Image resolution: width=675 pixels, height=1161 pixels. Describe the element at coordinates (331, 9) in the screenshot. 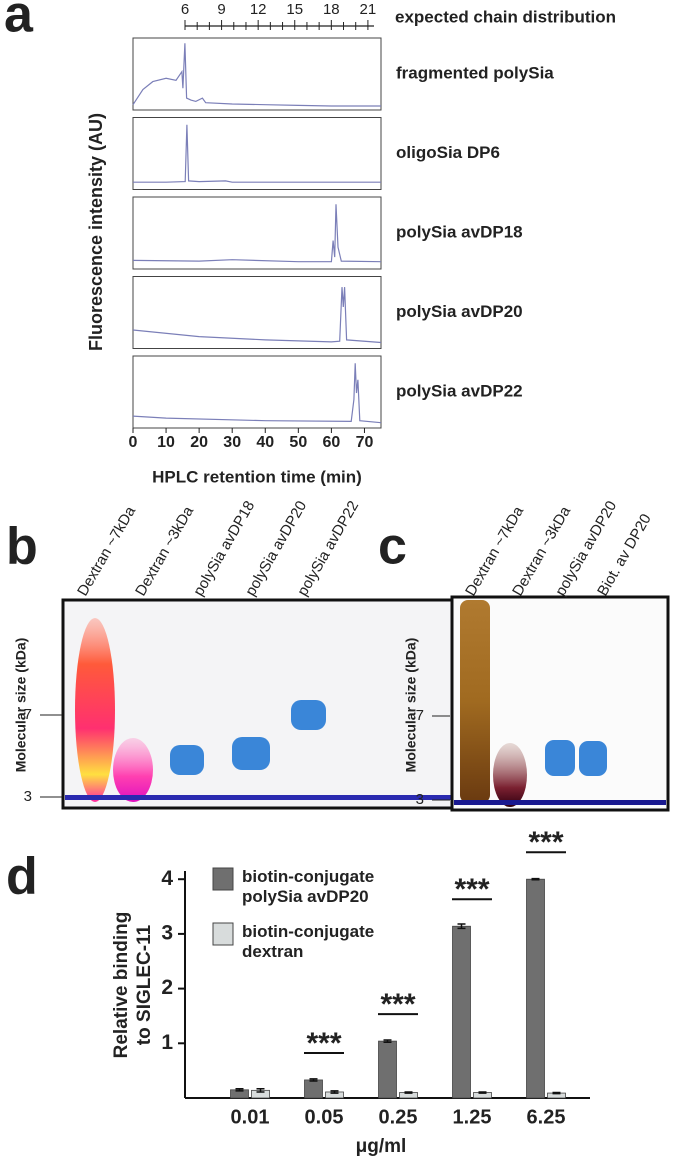

I see `x2-tick-label: 18` at that location.